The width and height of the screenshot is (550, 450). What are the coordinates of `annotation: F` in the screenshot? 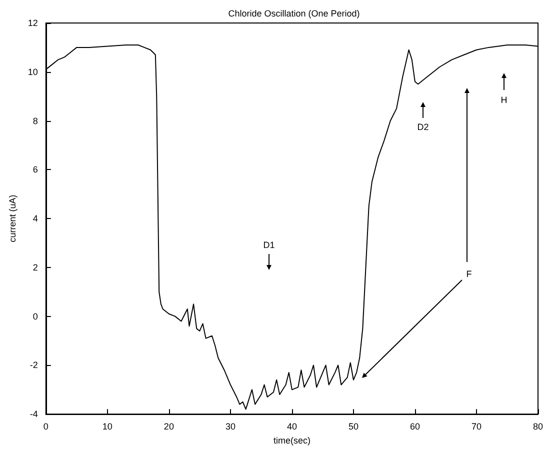 It's located at (469, 274).